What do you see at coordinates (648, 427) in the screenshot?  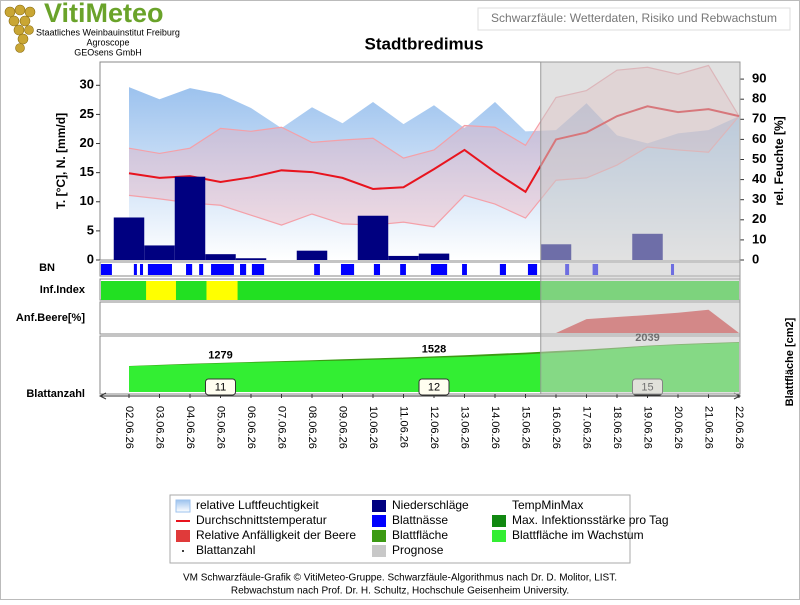 I see `x-tick-label: 19.06.26` at bounding box center [648, 427].